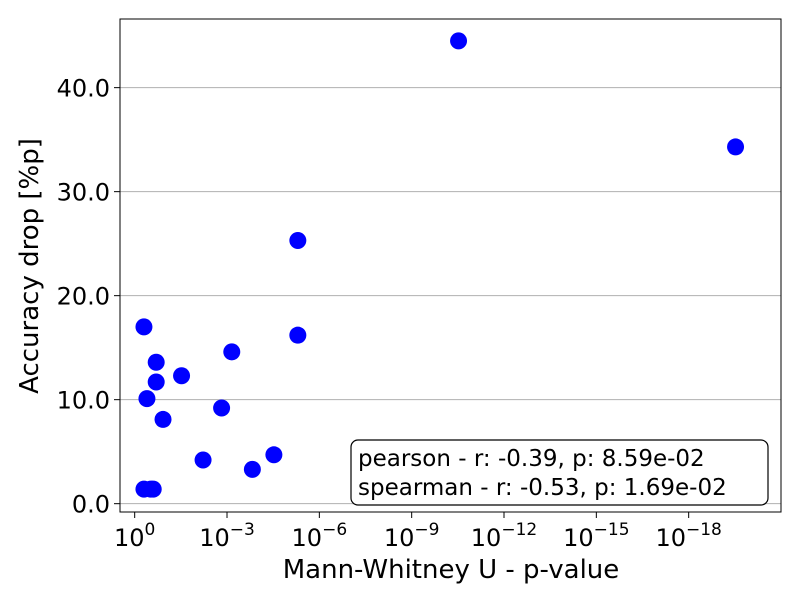 The height and width of the screenshot is (600, 800). What do you see at coordinates (91, 505) in the screenshot?
I see `y-tick-label-0: 0.0` at bounding box center [91, 505].